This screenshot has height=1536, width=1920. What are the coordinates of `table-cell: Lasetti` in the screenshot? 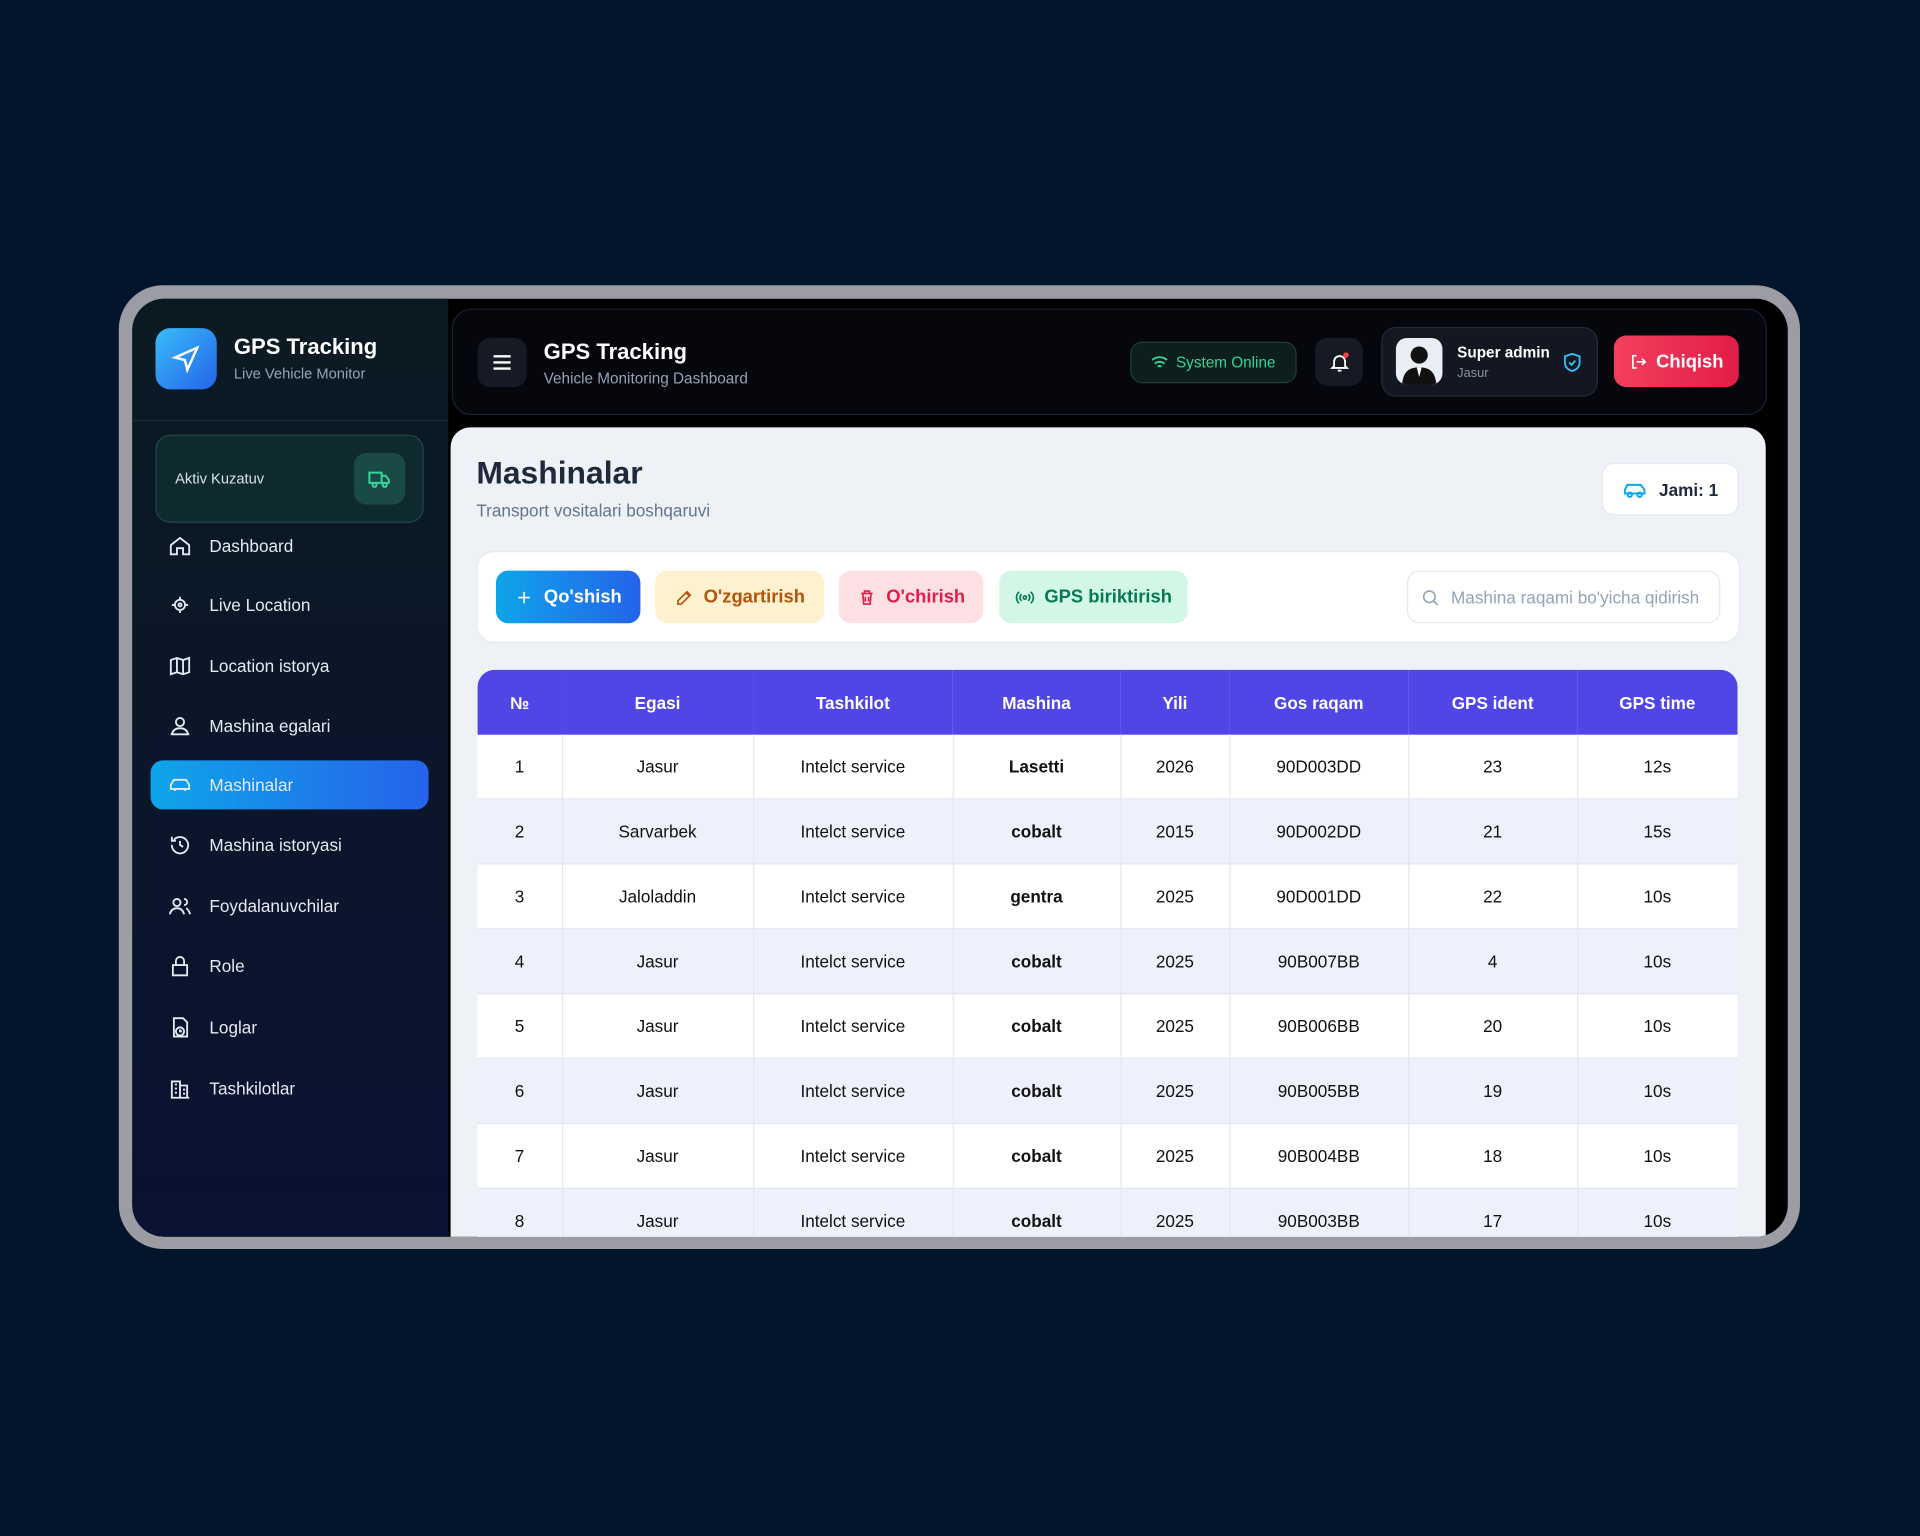 It's located at (1037, 767).